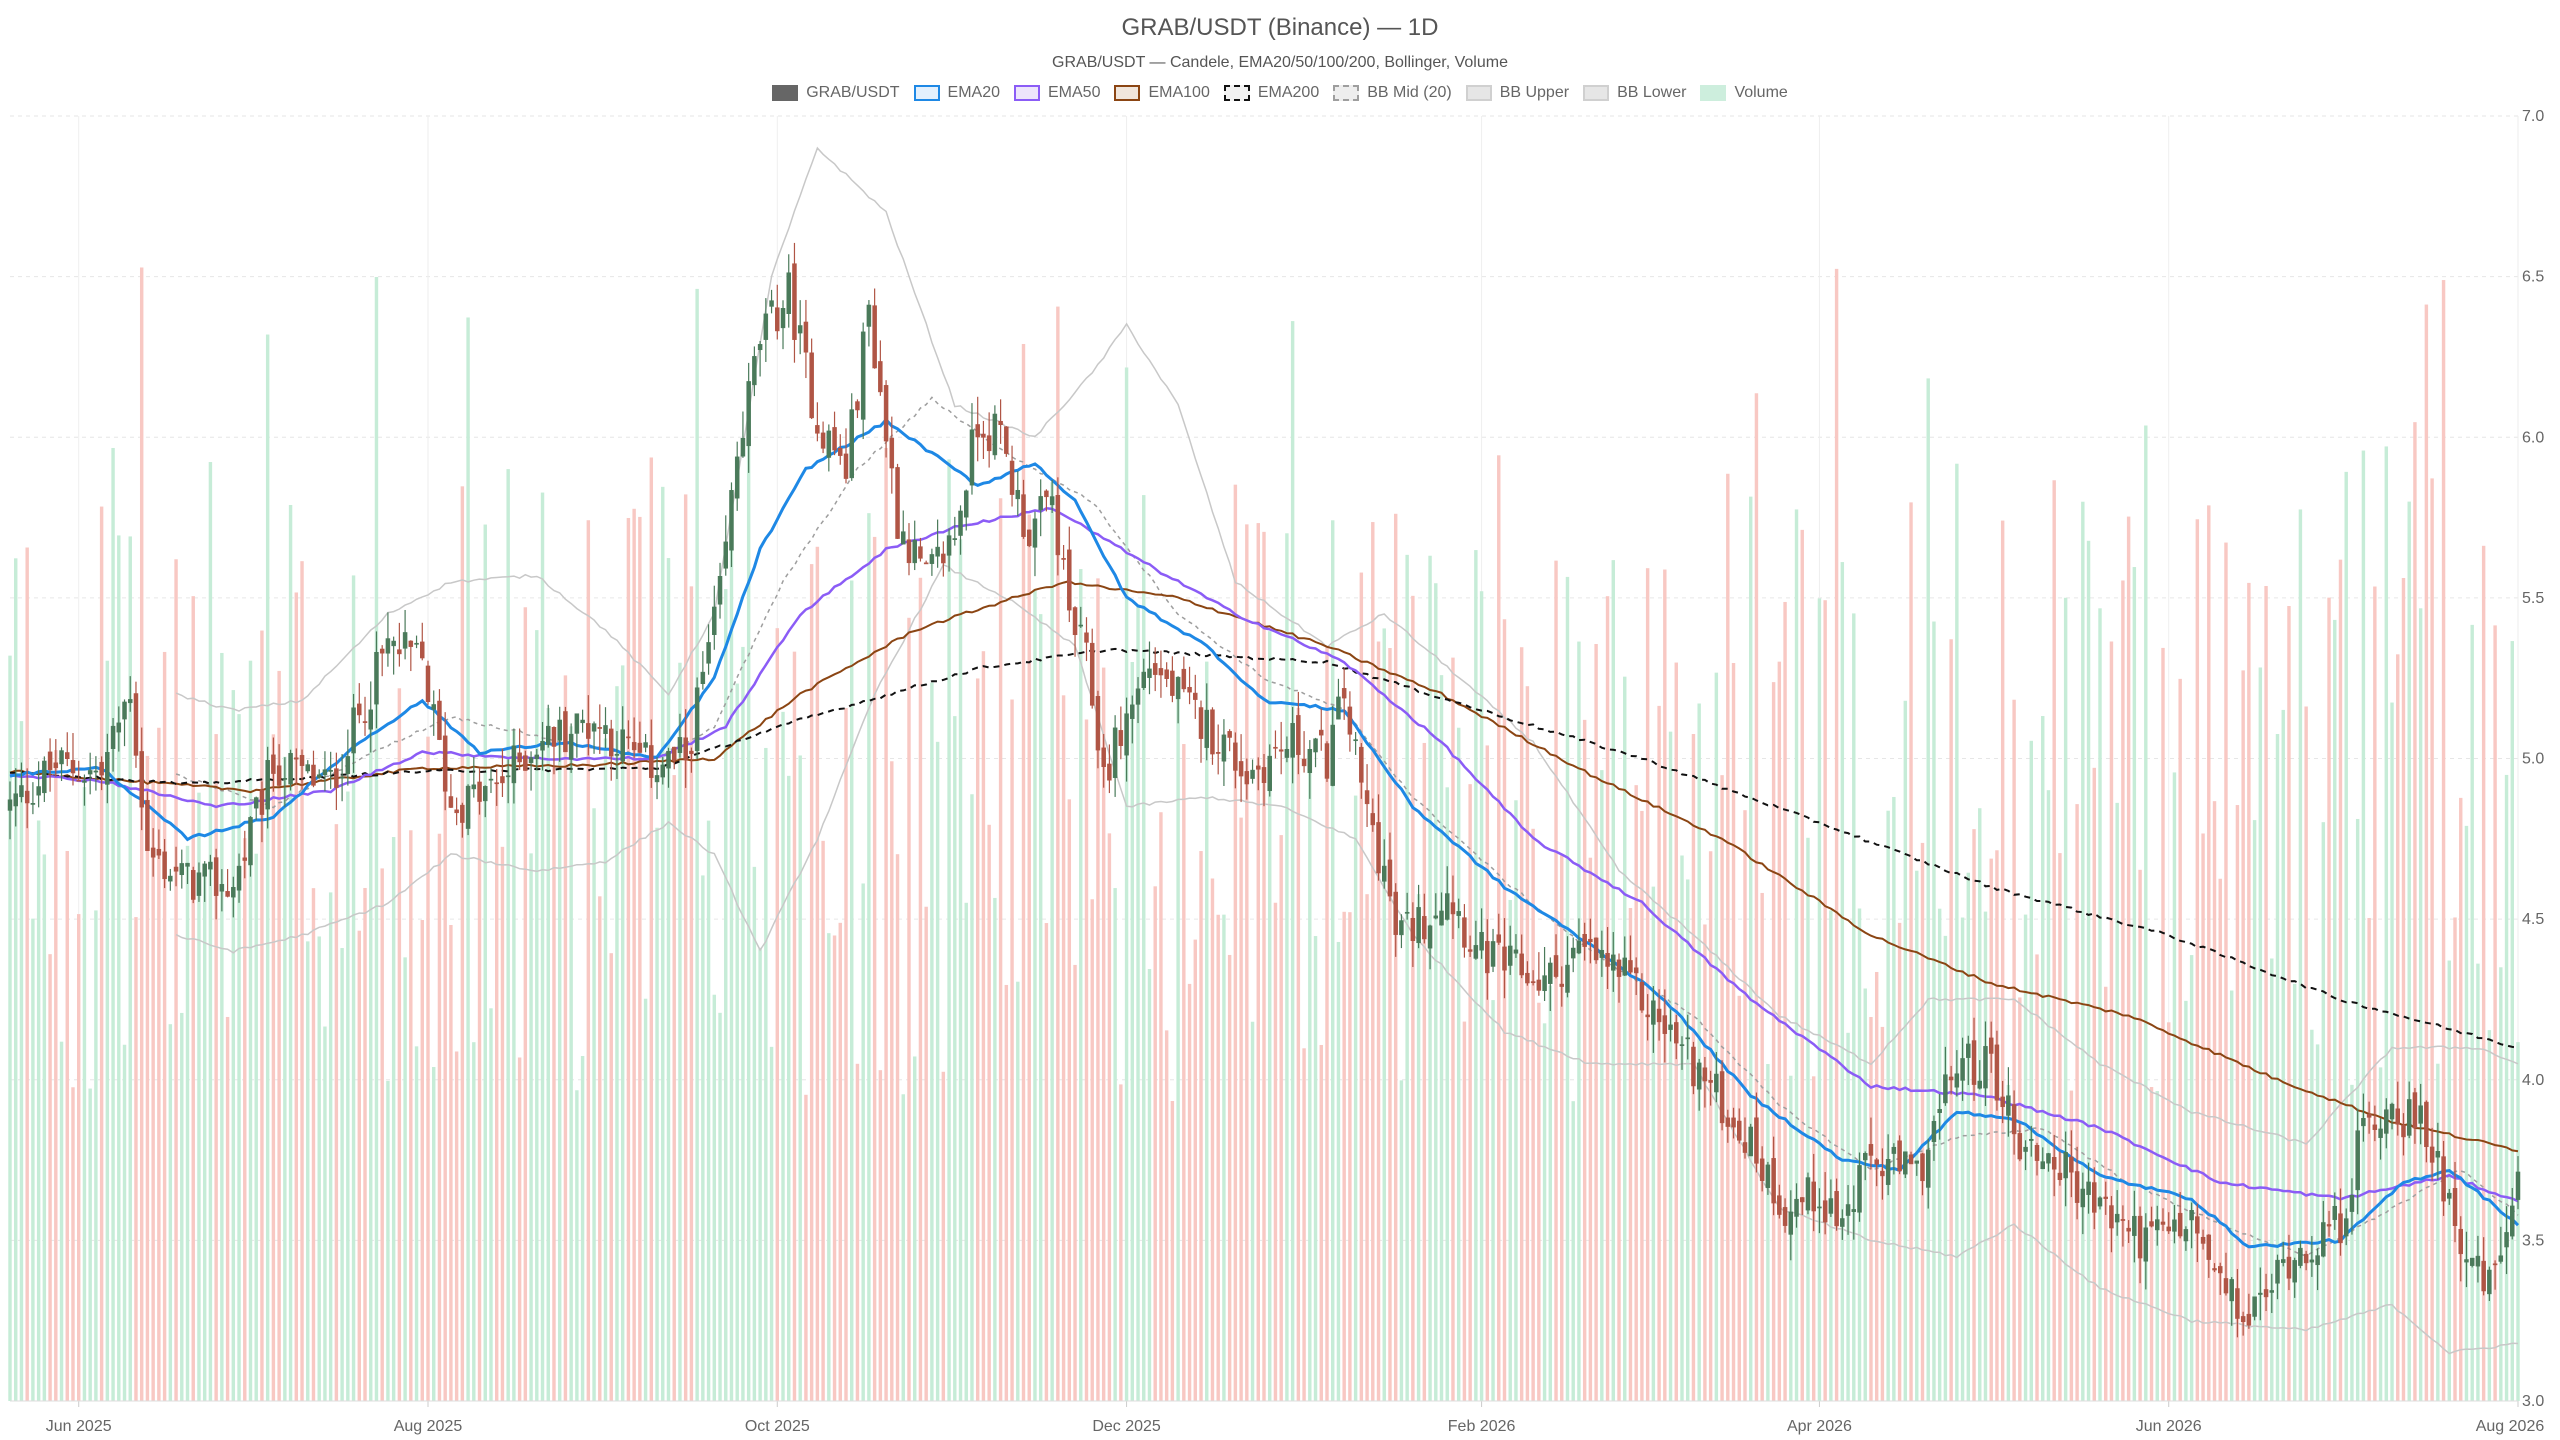  What do you see at coordinates (1162, 93) in the screenshot?
I see `legend-item-ema100: EMA100` at bounding box center [1162, 93].